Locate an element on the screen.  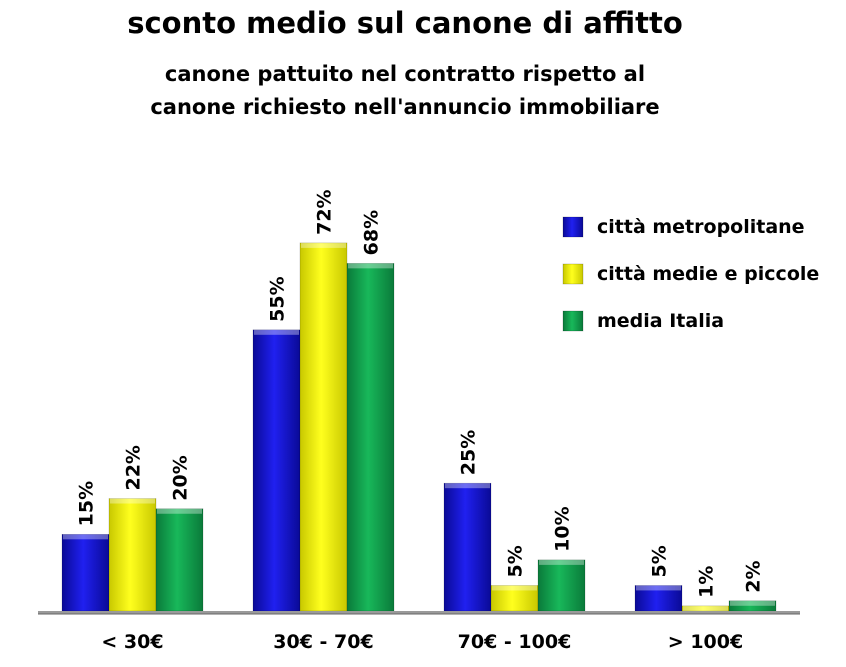
x-tick-label: < 30€ is located at coordinates (132, 642).